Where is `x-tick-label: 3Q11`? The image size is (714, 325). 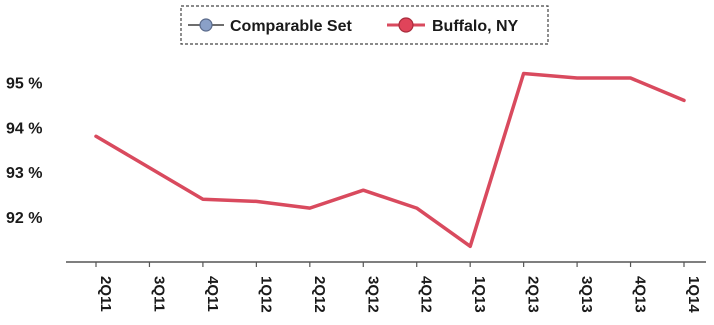
x-tick-label: 3Q11 is located at coordinates (158, 294).